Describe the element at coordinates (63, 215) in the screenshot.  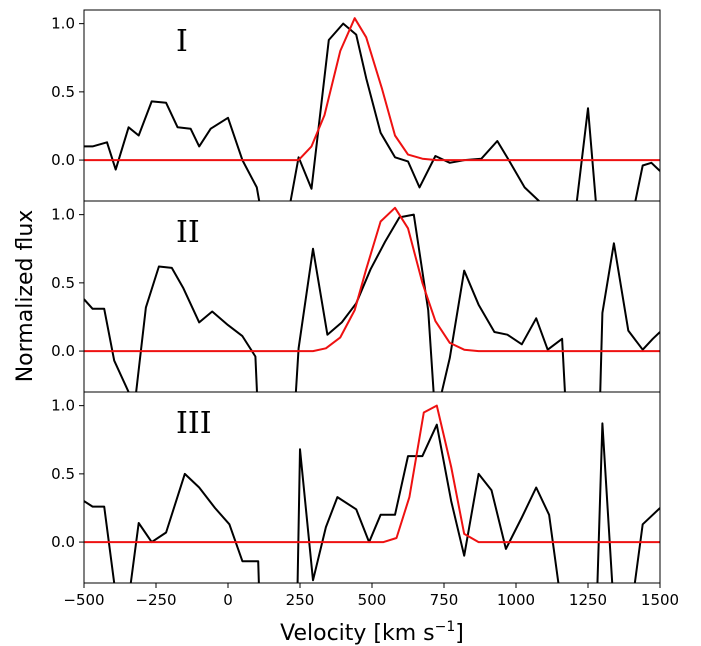
I see `panel-2-y-tick-label-2: 1.0` at that location.